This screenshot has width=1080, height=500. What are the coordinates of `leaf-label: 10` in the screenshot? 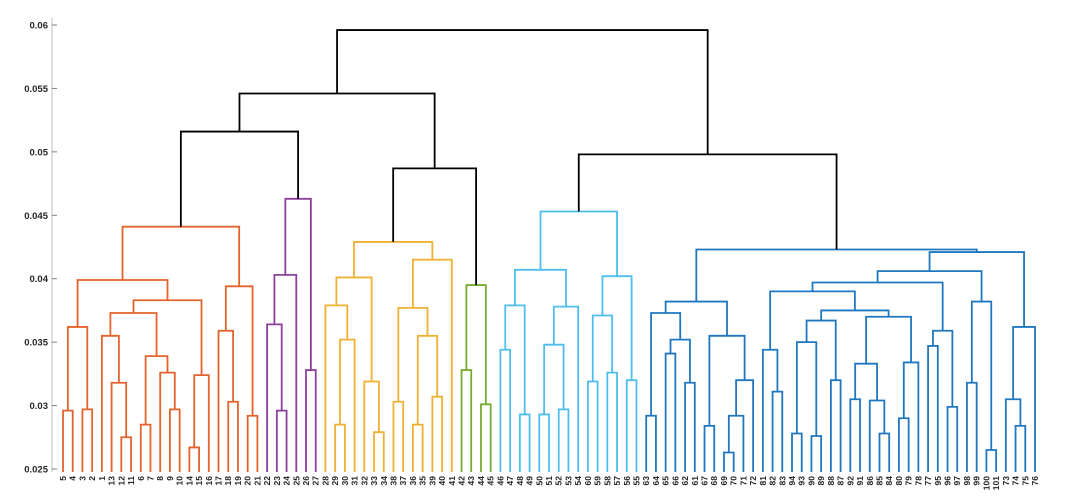 It's located at (180, 481).